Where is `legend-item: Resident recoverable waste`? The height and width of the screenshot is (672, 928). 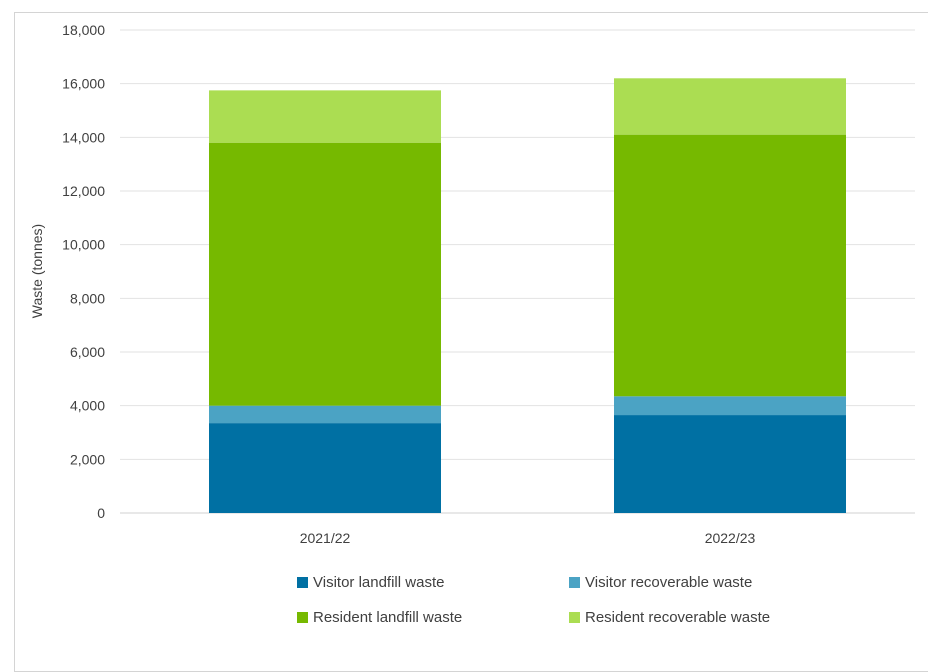
legend-item: Resident recoverable waste is located at coordinates (669, 617).